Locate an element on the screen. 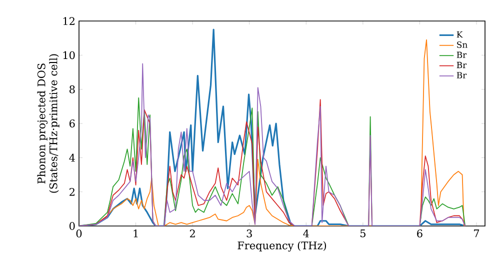  x-tick-label: 1 is located at coordinates (136, 234).